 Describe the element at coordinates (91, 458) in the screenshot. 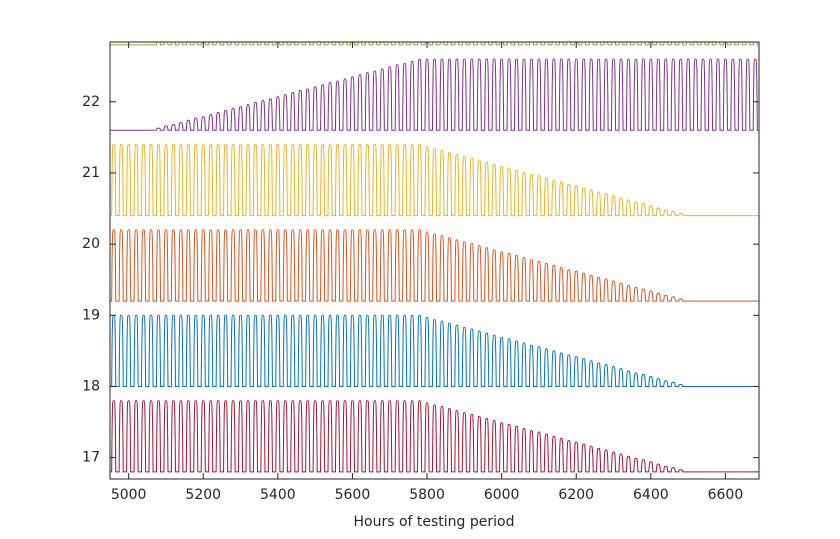

I see `y-tick-label: 17` at that location.